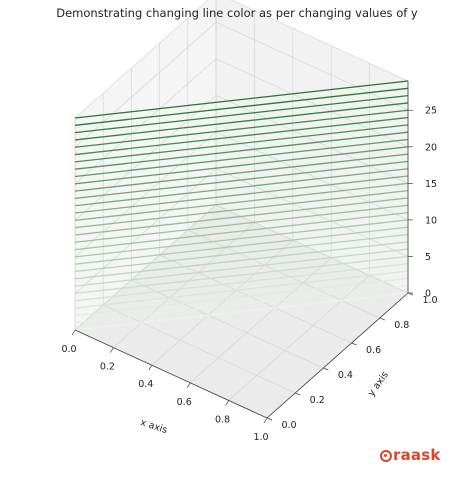  What do you see at coordinates (417, 455) in the screenshot?
I see `watermark-text: raask` at bounding box center [417, 455].